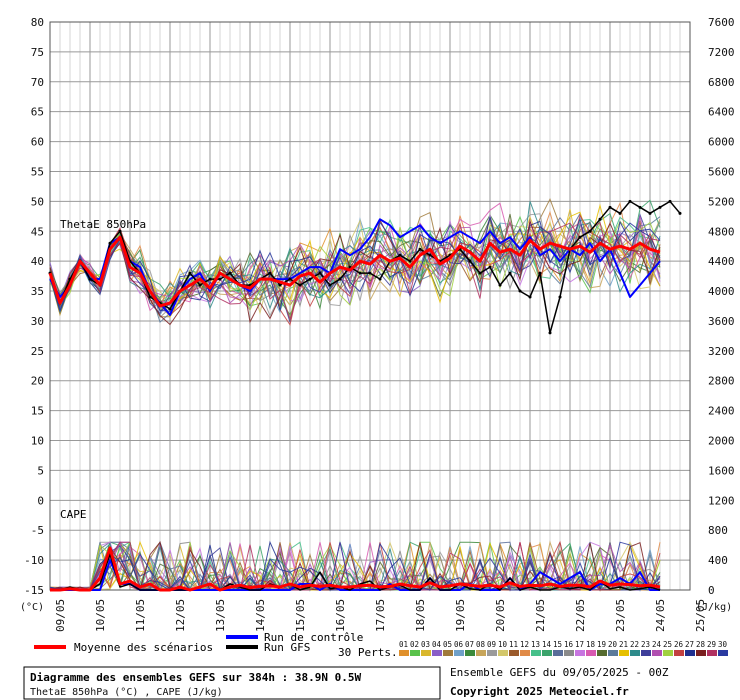  Describe the element at coordinates (579, 644) in the screenshot. I see `pert-legend-number: 17` at that location.